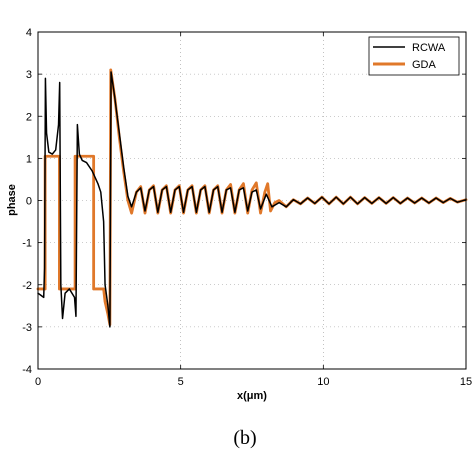  What do you see at coordinates (29, 75) in the screenshot?
I see `y-tick-label: 3` at bounding box center [29, 75].